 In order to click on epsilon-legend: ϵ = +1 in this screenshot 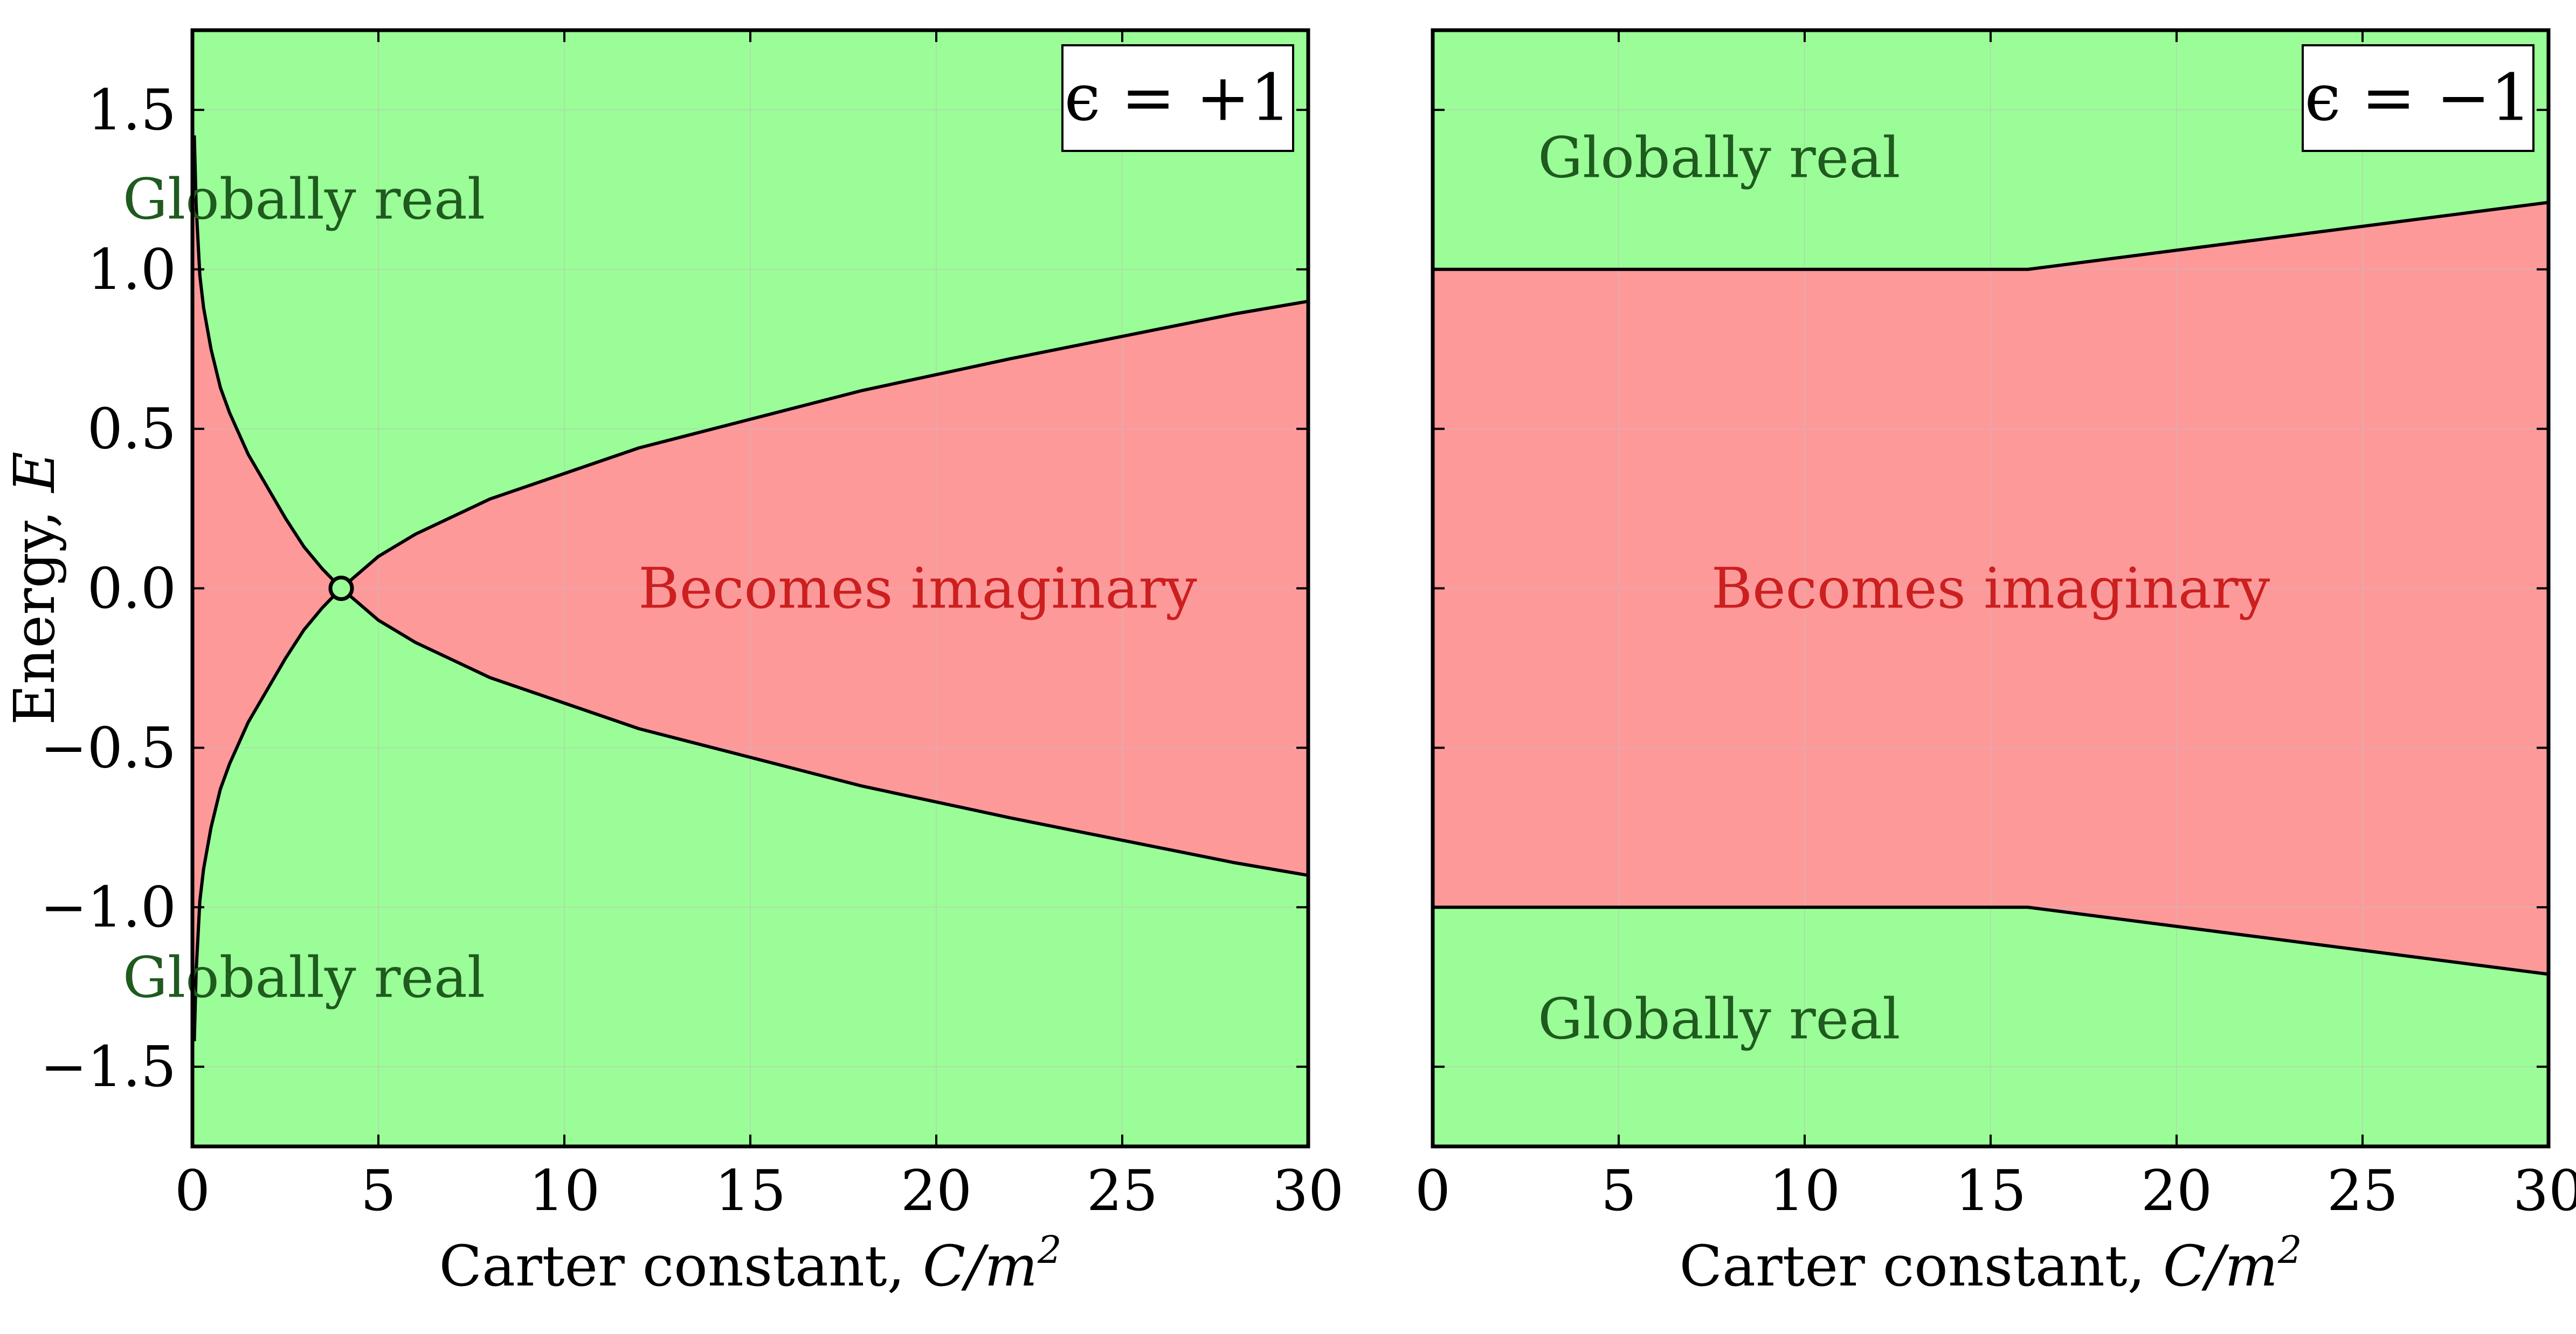, I will do `click(1177, 98)`.